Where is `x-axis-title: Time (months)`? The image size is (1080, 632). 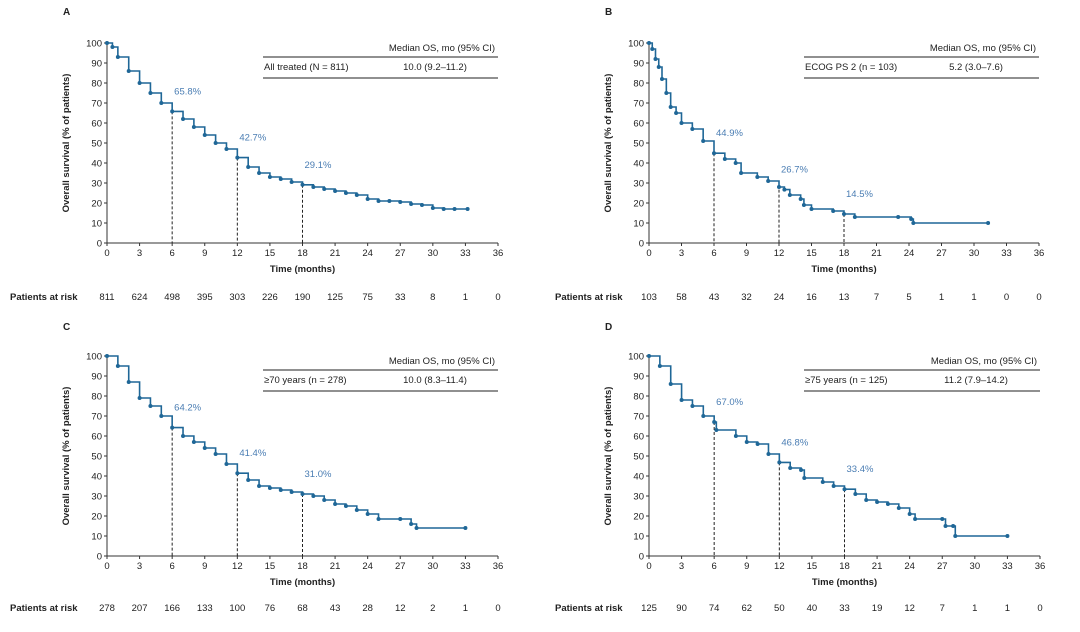 x-axis-title: Time (months) is located at coordinates (302, 582).